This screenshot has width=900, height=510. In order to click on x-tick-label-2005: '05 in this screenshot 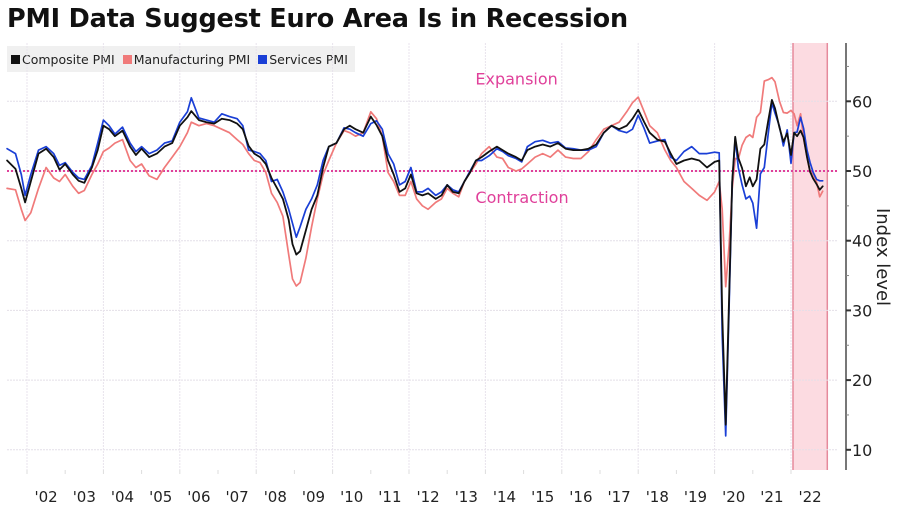, I will do `click(160, 497)`.